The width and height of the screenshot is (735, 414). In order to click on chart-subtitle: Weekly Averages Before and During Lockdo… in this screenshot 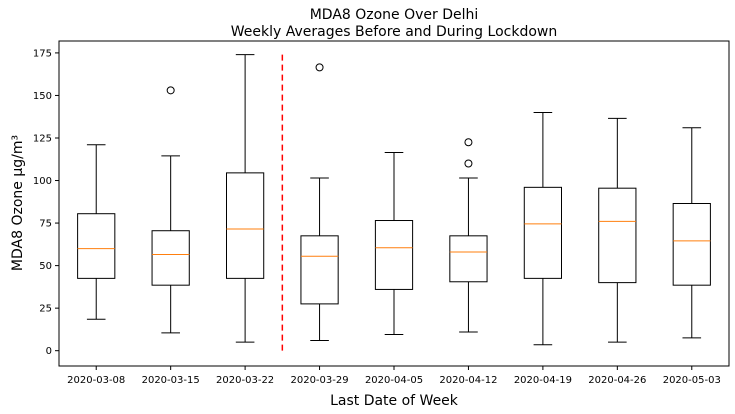, I will do `click(394, 32)`.